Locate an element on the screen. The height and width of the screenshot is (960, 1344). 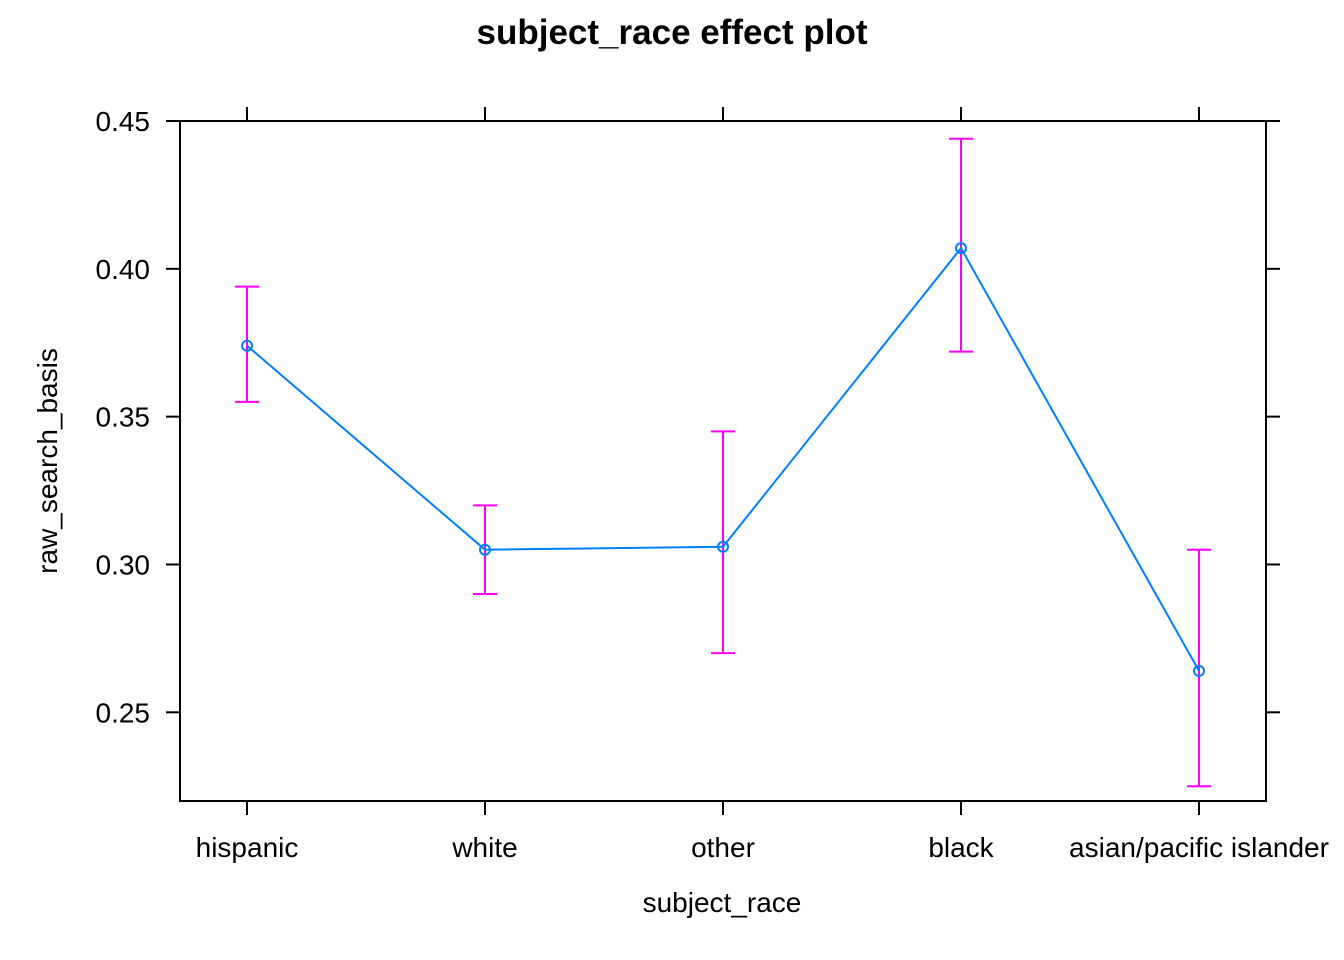
chart-title: subject_race effect plot is located at coordinates (672, 32).